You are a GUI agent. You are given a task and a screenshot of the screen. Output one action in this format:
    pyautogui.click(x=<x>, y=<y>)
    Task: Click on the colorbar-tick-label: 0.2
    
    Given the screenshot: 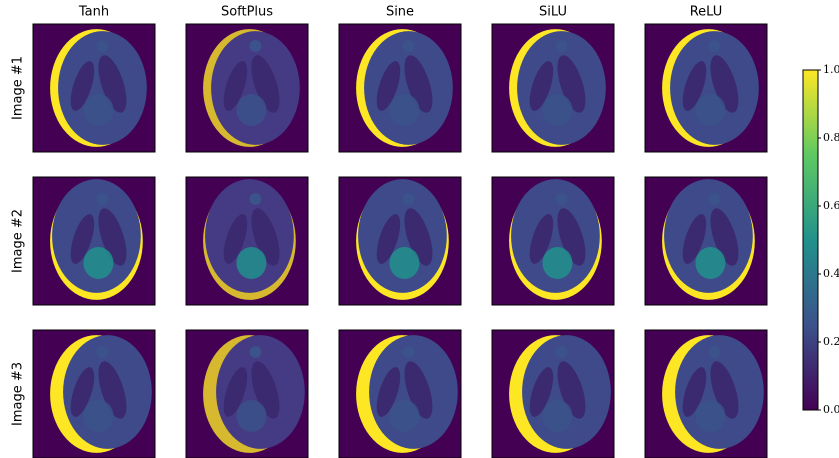 What is the action you would take?
    pyautogui.click(x=831, y=341)
    